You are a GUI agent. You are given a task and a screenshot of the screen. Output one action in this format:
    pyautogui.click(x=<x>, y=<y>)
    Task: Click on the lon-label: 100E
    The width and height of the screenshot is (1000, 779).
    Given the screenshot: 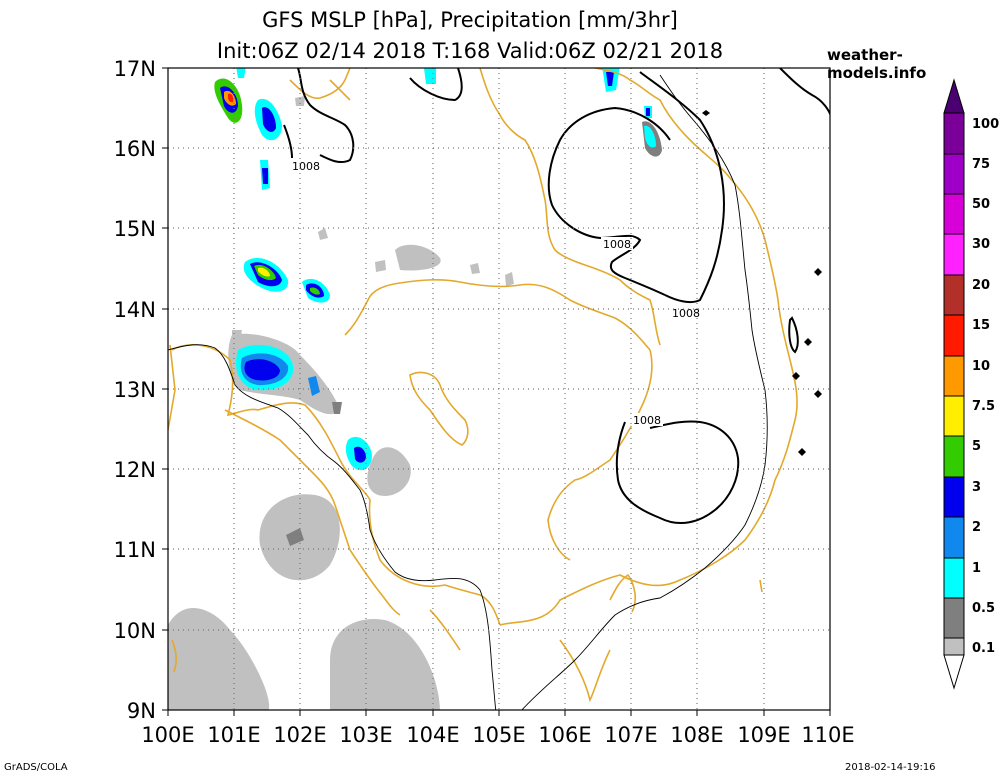 What is the action you would take?
    pyautogui.click(x=167, y=735)
    